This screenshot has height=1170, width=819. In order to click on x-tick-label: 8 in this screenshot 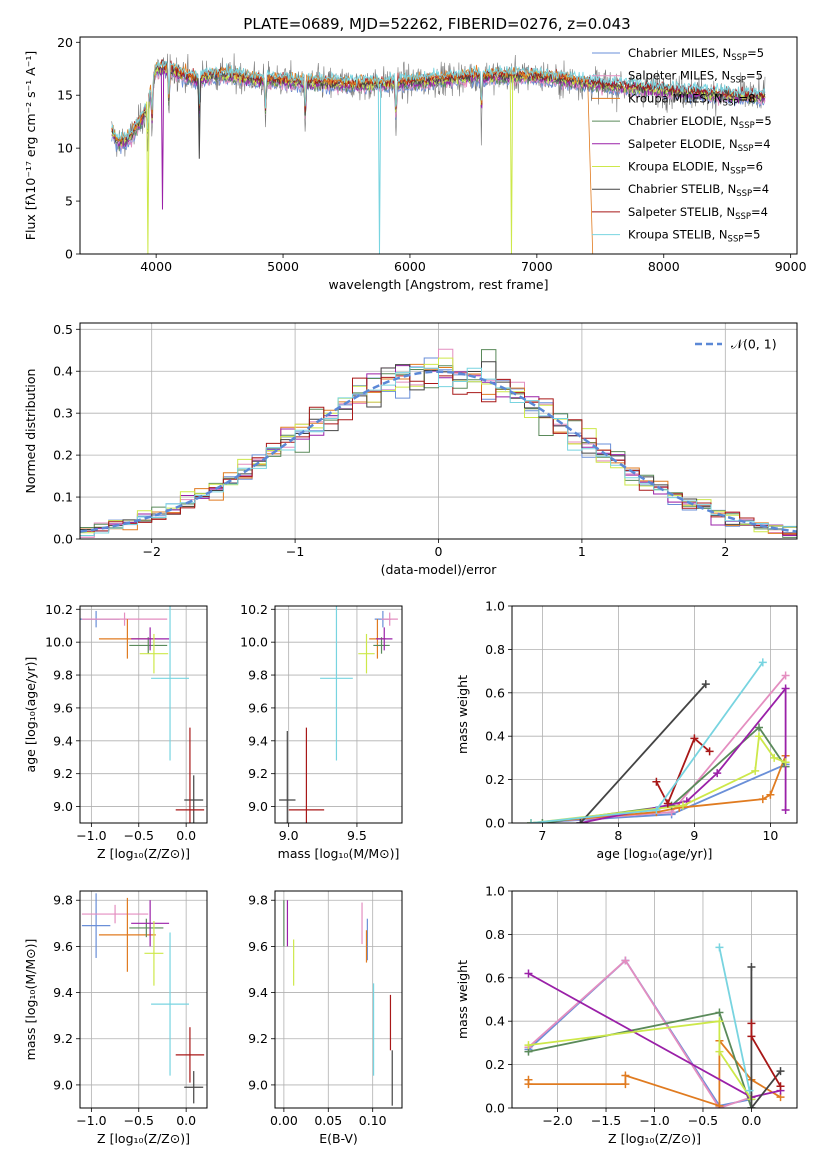, I will do `click(618, 835)`.